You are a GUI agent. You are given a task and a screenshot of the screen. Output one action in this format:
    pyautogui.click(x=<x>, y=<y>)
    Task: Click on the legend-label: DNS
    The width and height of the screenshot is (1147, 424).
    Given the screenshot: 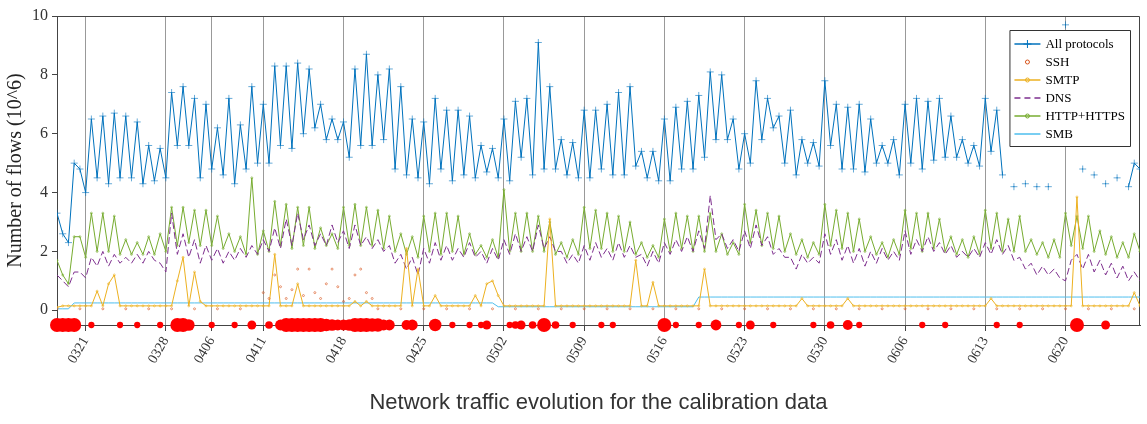 What is the action you would take?
    pyautogui.click(x=1058, y=98)
    